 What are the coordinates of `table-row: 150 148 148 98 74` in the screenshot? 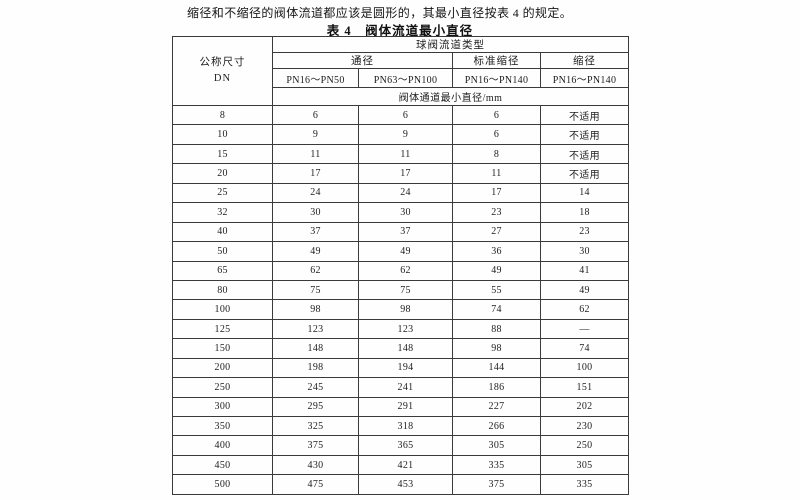 It's located at (400, 348).